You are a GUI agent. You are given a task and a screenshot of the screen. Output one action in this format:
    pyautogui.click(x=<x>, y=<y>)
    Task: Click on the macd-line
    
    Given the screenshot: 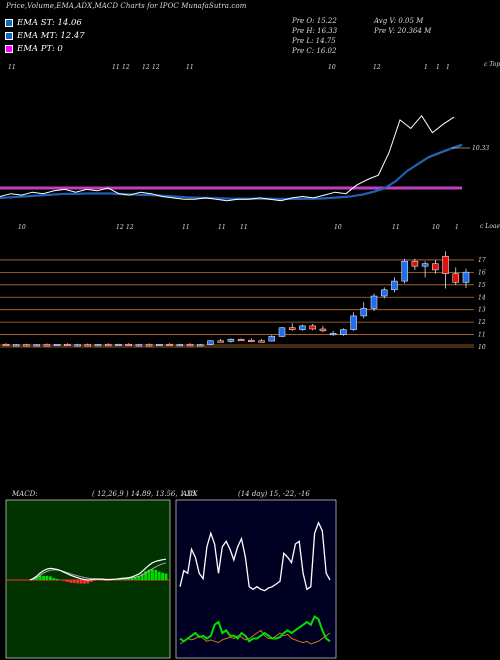 What is the action you would take?
    pyautogui.click(x=98, y=569)
    